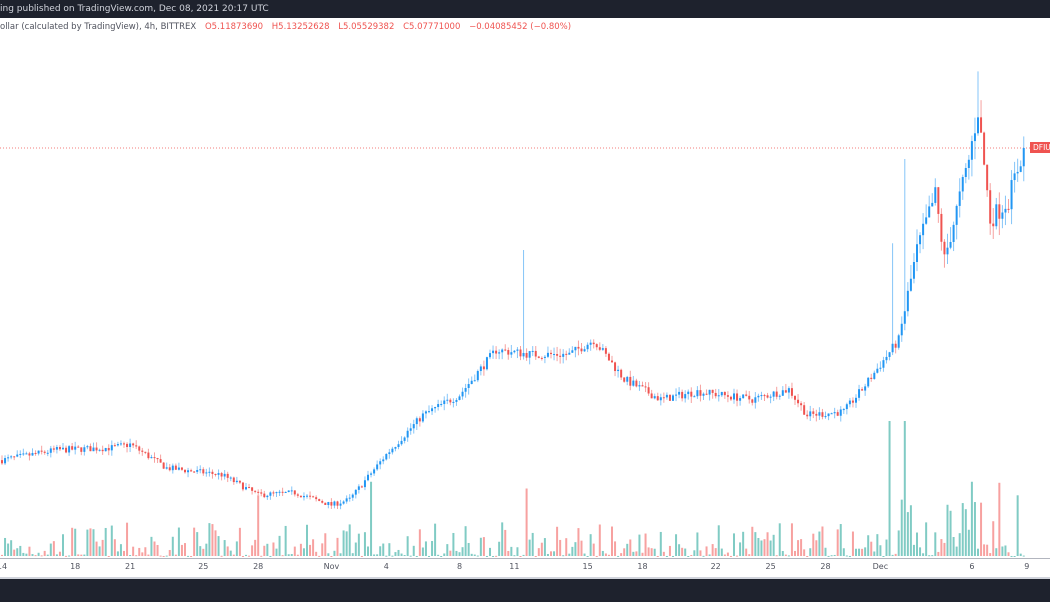 This screenshot has width=1050, height=602. What do you see at coordinates (75, 566) in the screenshot?
I see `time-tick-label: 18` at bounding box center [75, 566].